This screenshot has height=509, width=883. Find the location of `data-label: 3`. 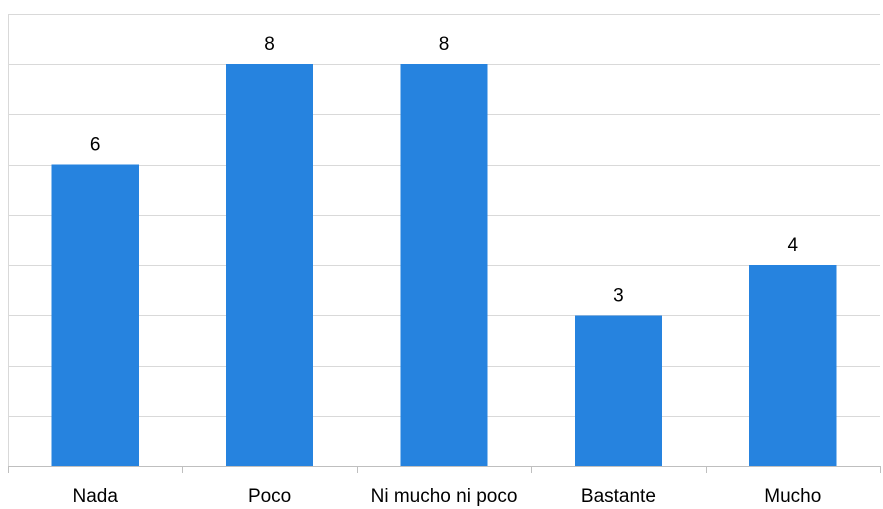

data-label: 3 is located at coordinates (618, 295).